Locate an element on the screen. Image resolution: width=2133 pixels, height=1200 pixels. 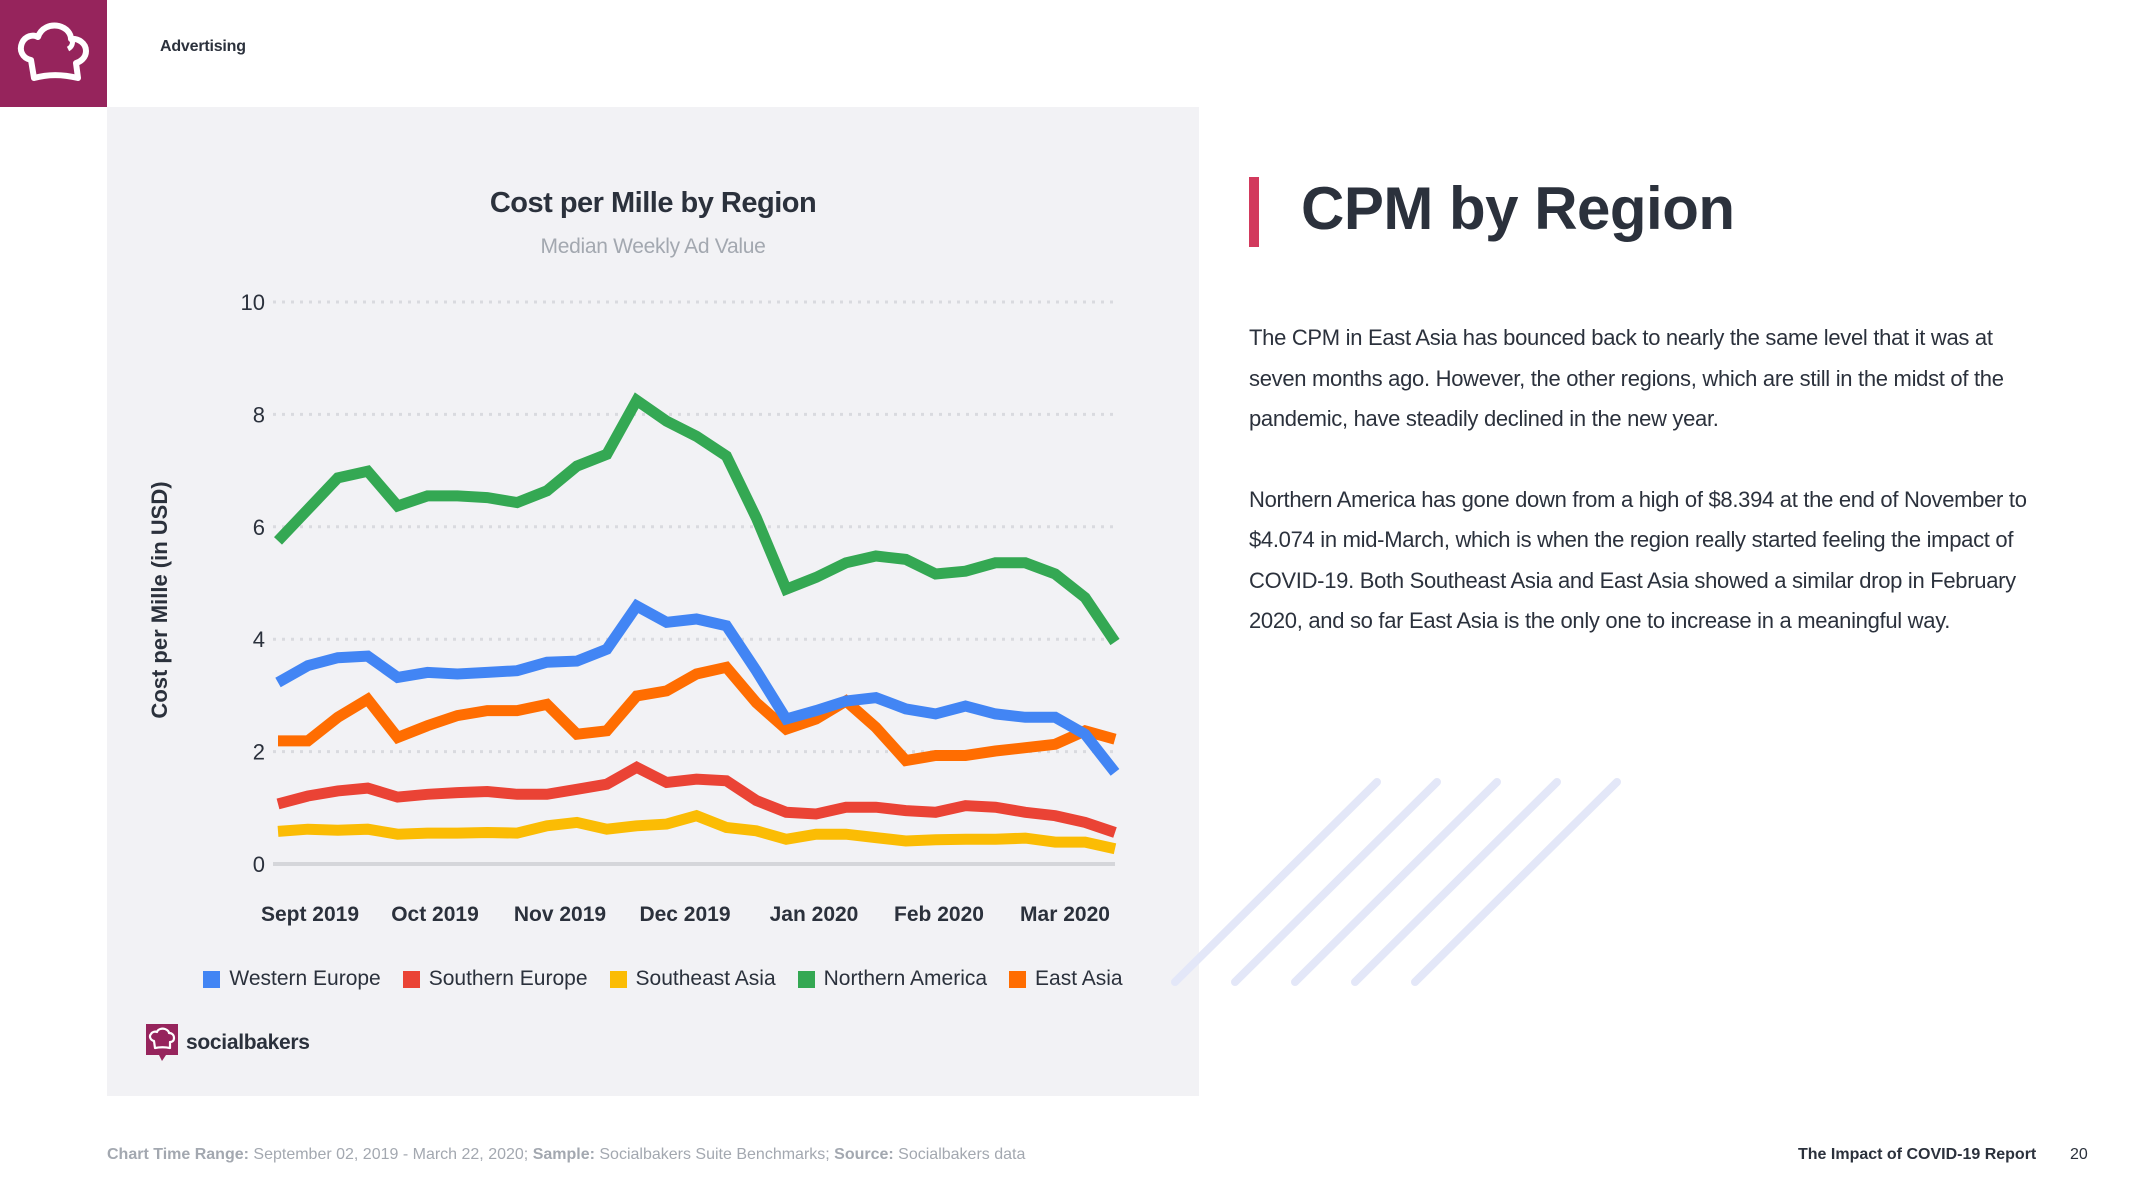
series-line-southern-europe is located at coordinates (696, 799).